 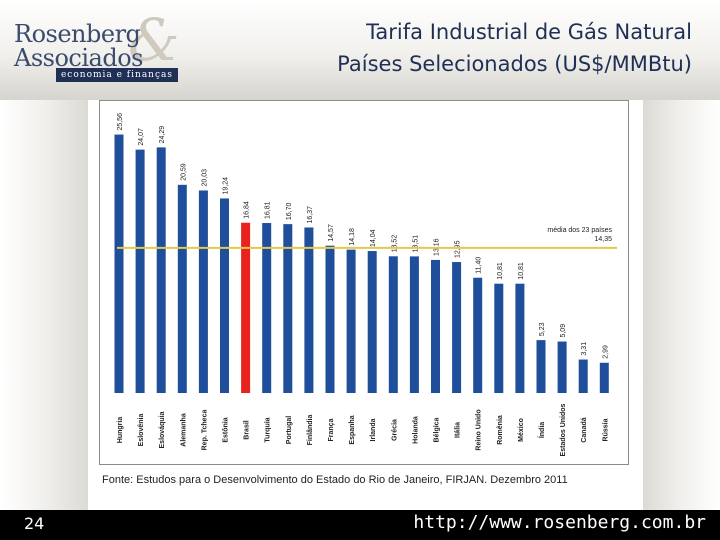 I want to click on bar-estados-unidos, so click(x=562, y=367).